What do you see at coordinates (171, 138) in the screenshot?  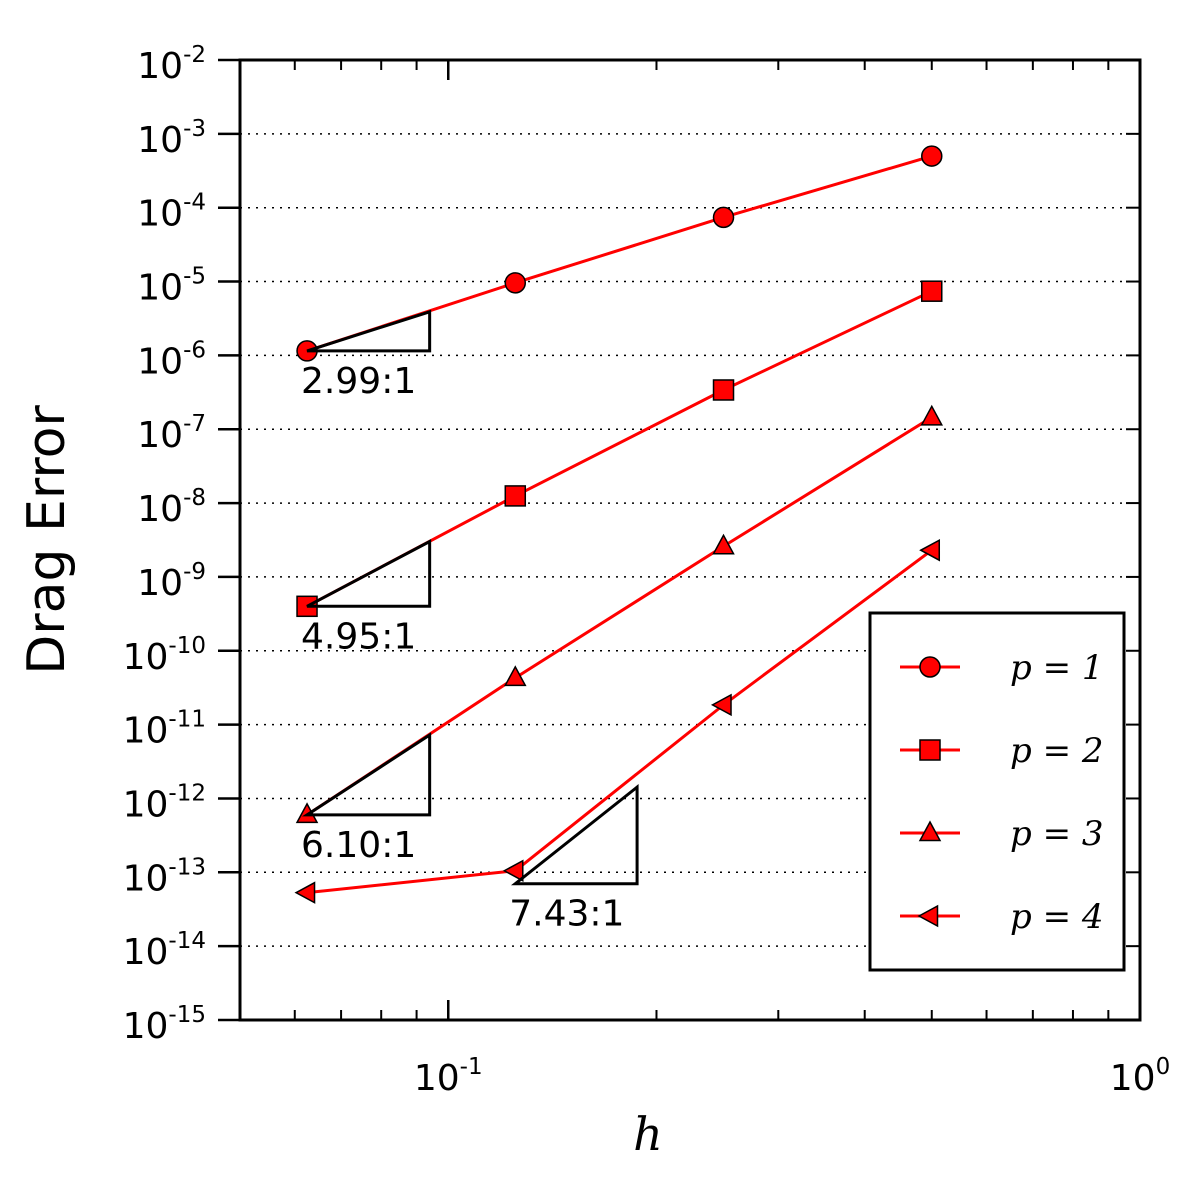 I see `y-tick-label: 10⁻³` at bounding box center [171, 138].